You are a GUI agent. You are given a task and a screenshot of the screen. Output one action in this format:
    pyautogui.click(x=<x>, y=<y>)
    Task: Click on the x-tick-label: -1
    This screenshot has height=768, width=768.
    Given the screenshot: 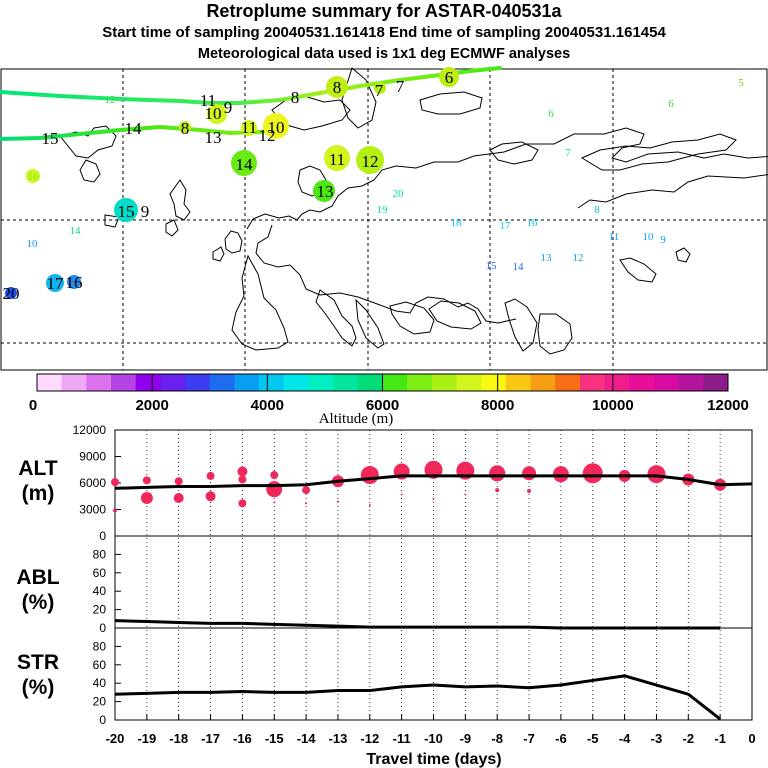 What is the action you would take?
    pyautogui.click(x=720, y=738)
    